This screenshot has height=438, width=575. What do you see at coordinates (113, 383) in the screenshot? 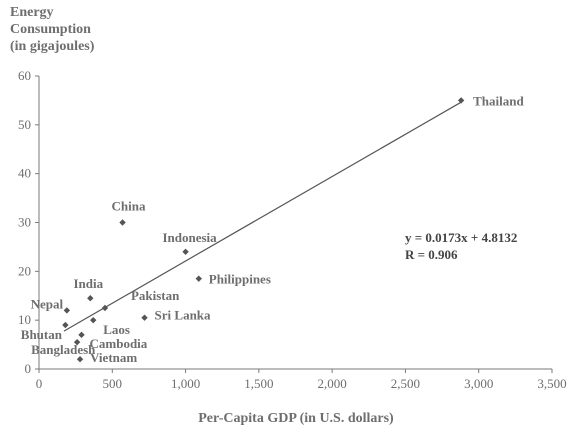
I see `x-tick-label: 500` at bounding box center [113, 383].